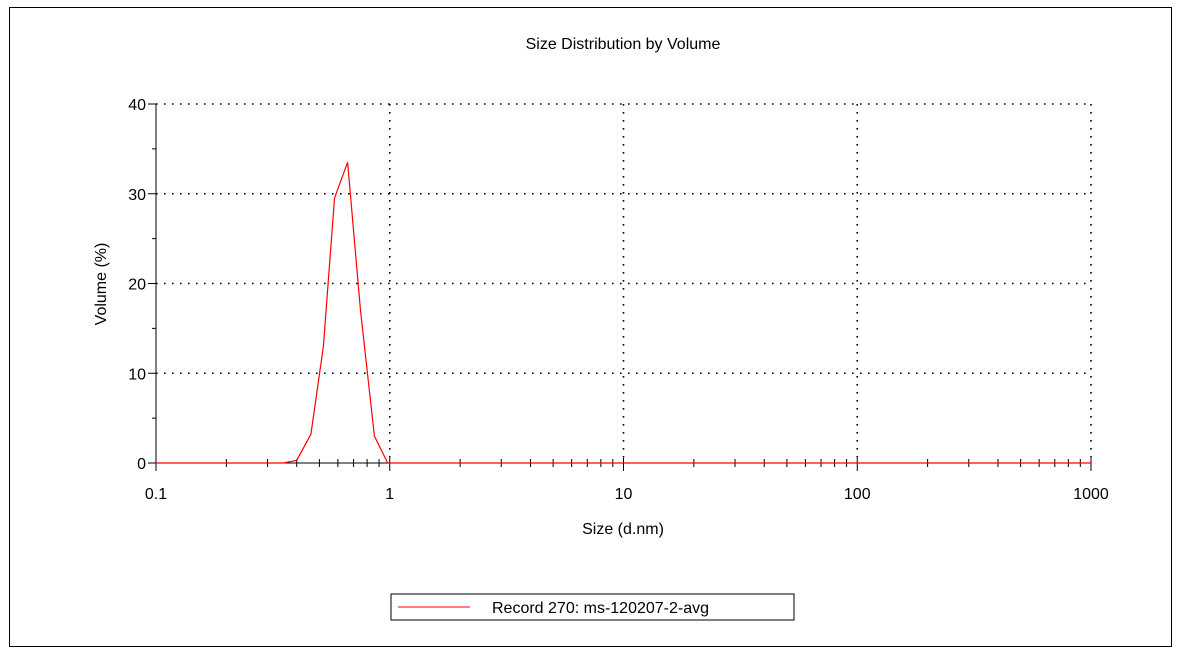 The height and width of the screenshot is (647, 1180). I want to click on x-tick-label: 1000, so click(1091, 494).